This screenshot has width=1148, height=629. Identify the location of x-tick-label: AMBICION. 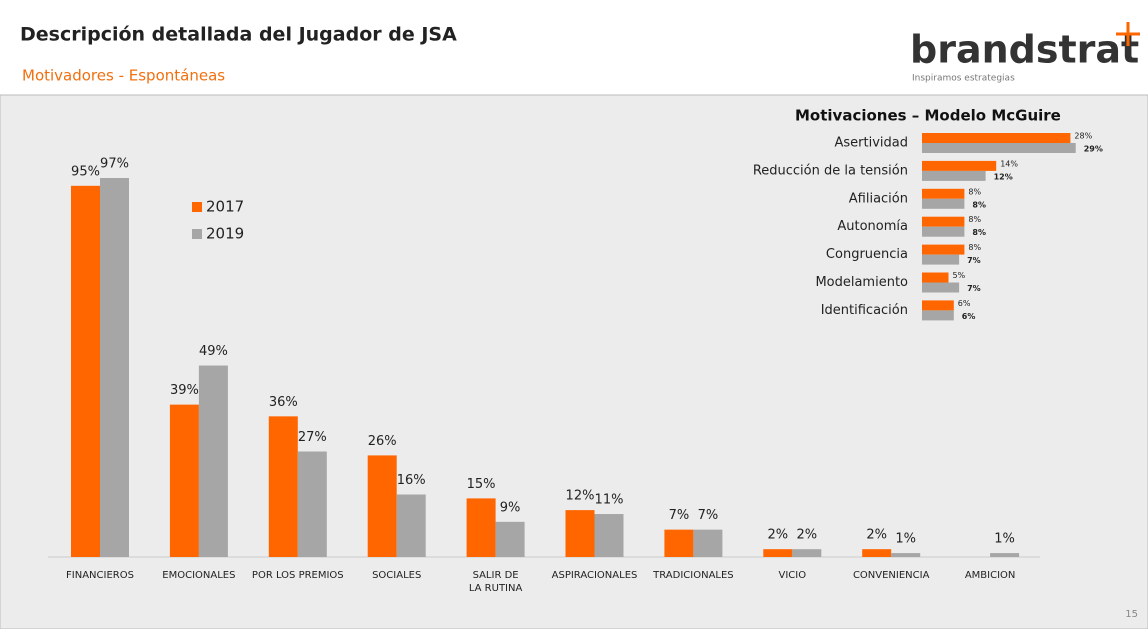
(990, 575).